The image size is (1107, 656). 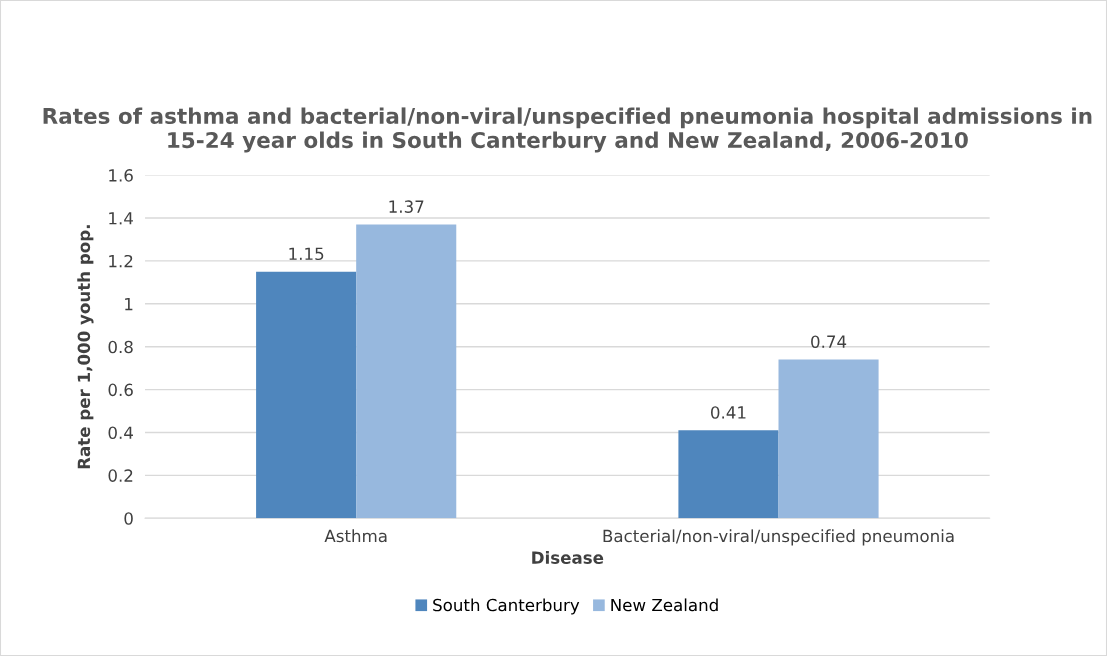 I want to click on data-label: 1.15, so click(x=306, y=254).